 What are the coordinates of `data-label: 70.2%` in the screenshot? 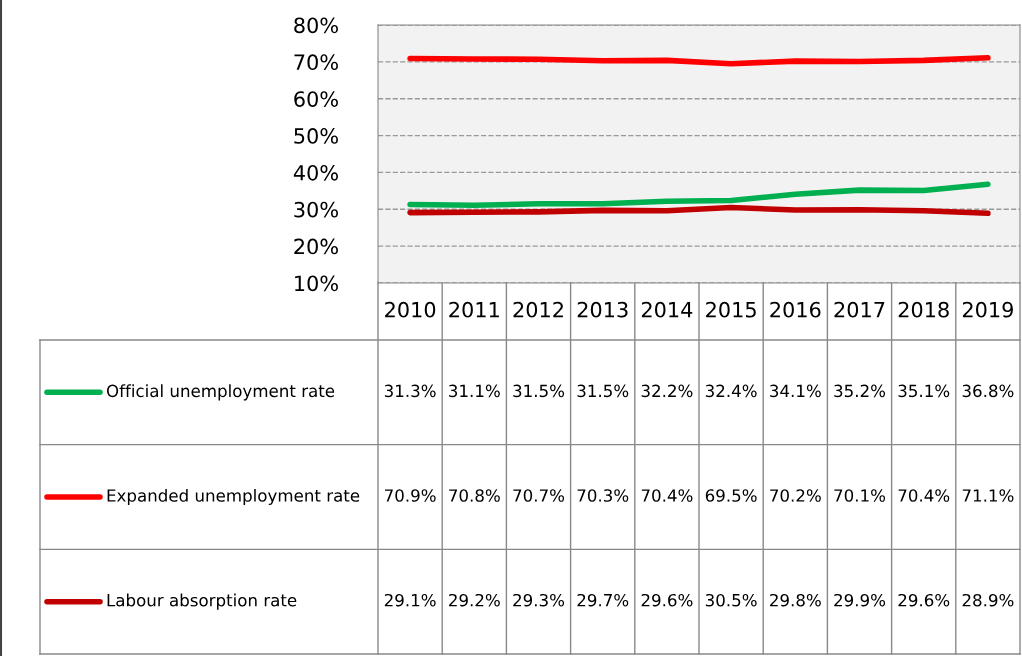 It's located at (795, 495).